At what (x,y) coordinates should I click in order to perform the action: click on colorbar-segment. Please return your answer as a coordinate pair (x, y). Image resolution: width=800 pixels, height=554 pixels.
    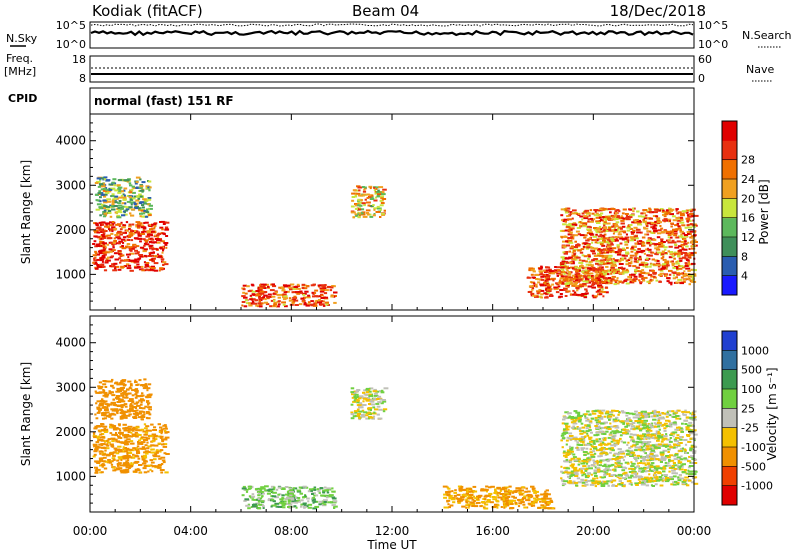
    Looking at the image, I should click on (729, 150).